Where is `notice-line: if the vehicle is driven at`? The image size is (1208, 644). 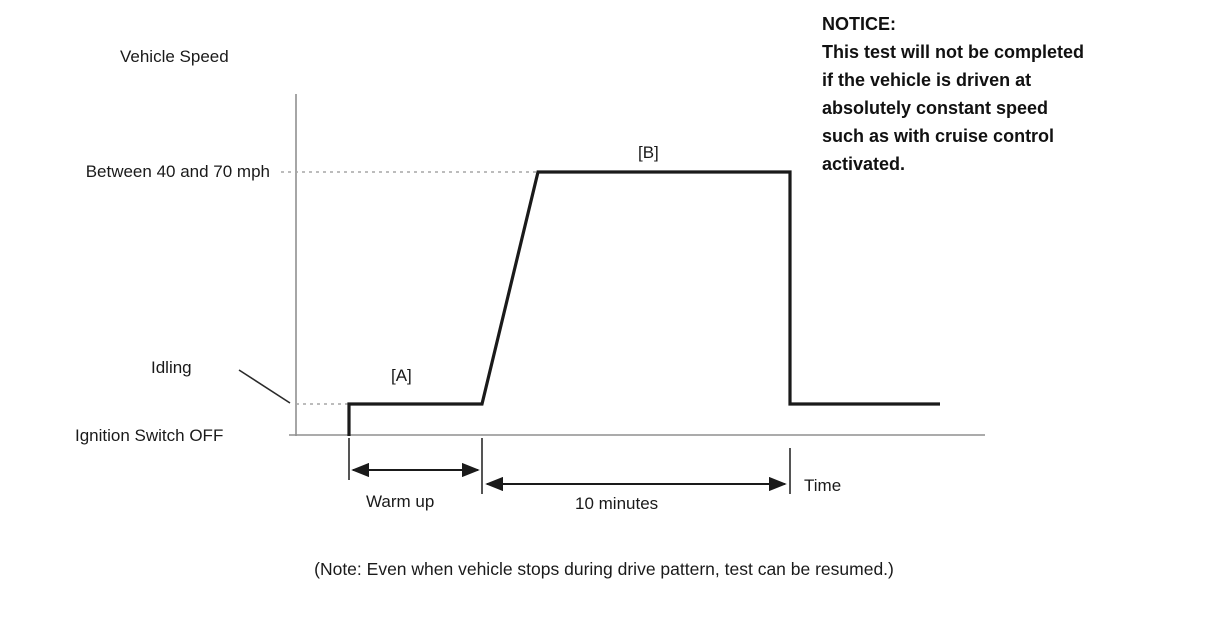 notice-line: if the vehicle is driven at is located at coordinates (927, 80).